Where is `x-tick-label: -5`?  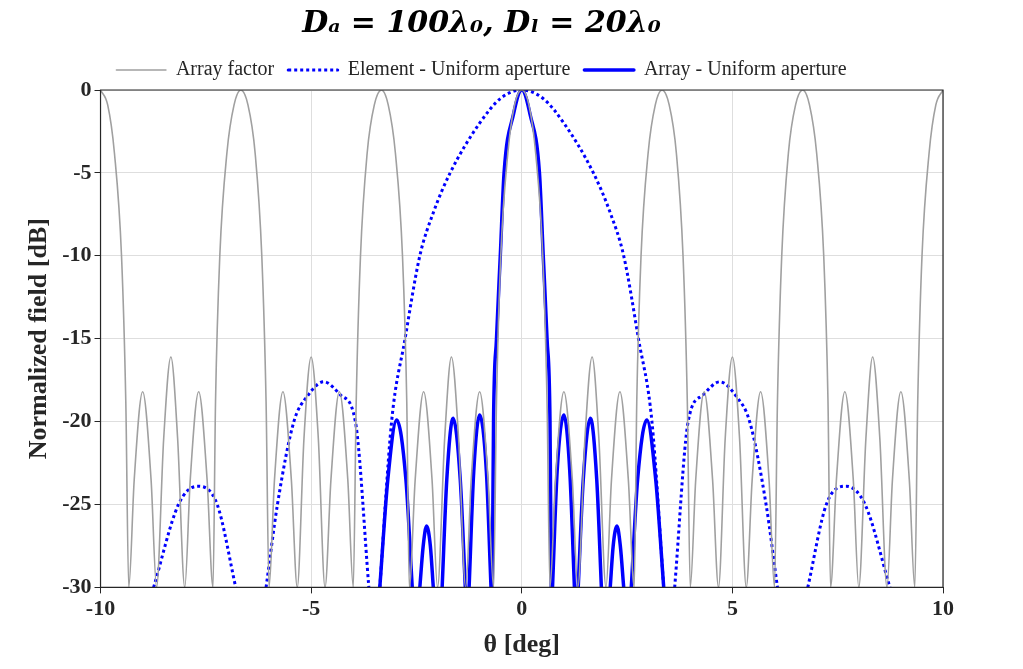
x-tick-label: -5 is located at coordinates (311, 608).